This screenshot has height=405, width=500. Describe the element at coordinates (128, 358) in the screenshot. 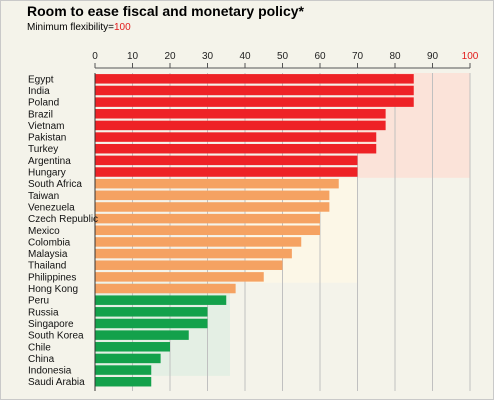

I see `bar-china` at that location.